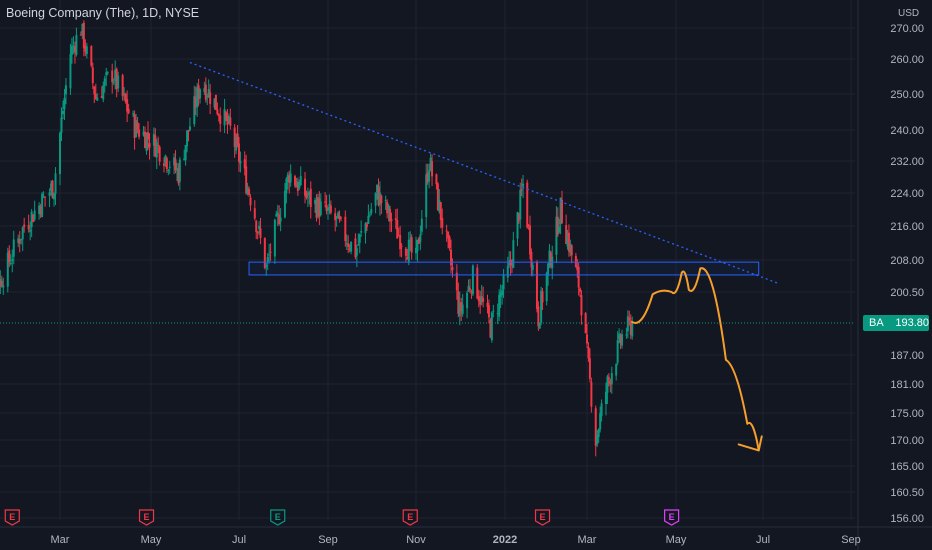  What do you see at coordinates (907, 385) in the screenshot?
I see `y-tick-label: 181.00` at bounding box center [907, 385].